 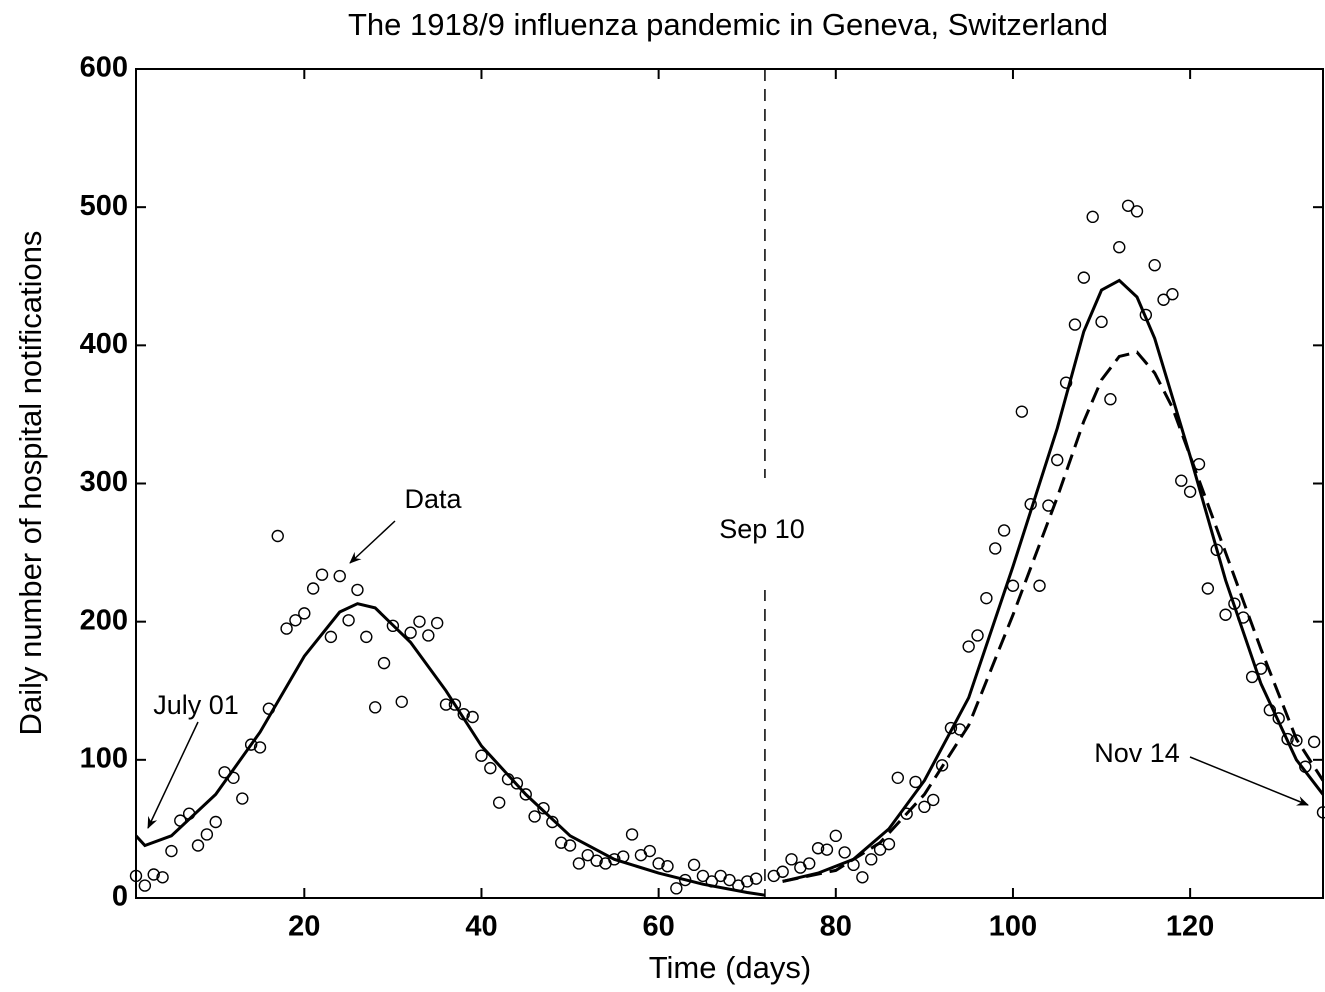 I want to click on y-tick-label: 100, so click(x=104, y=758).